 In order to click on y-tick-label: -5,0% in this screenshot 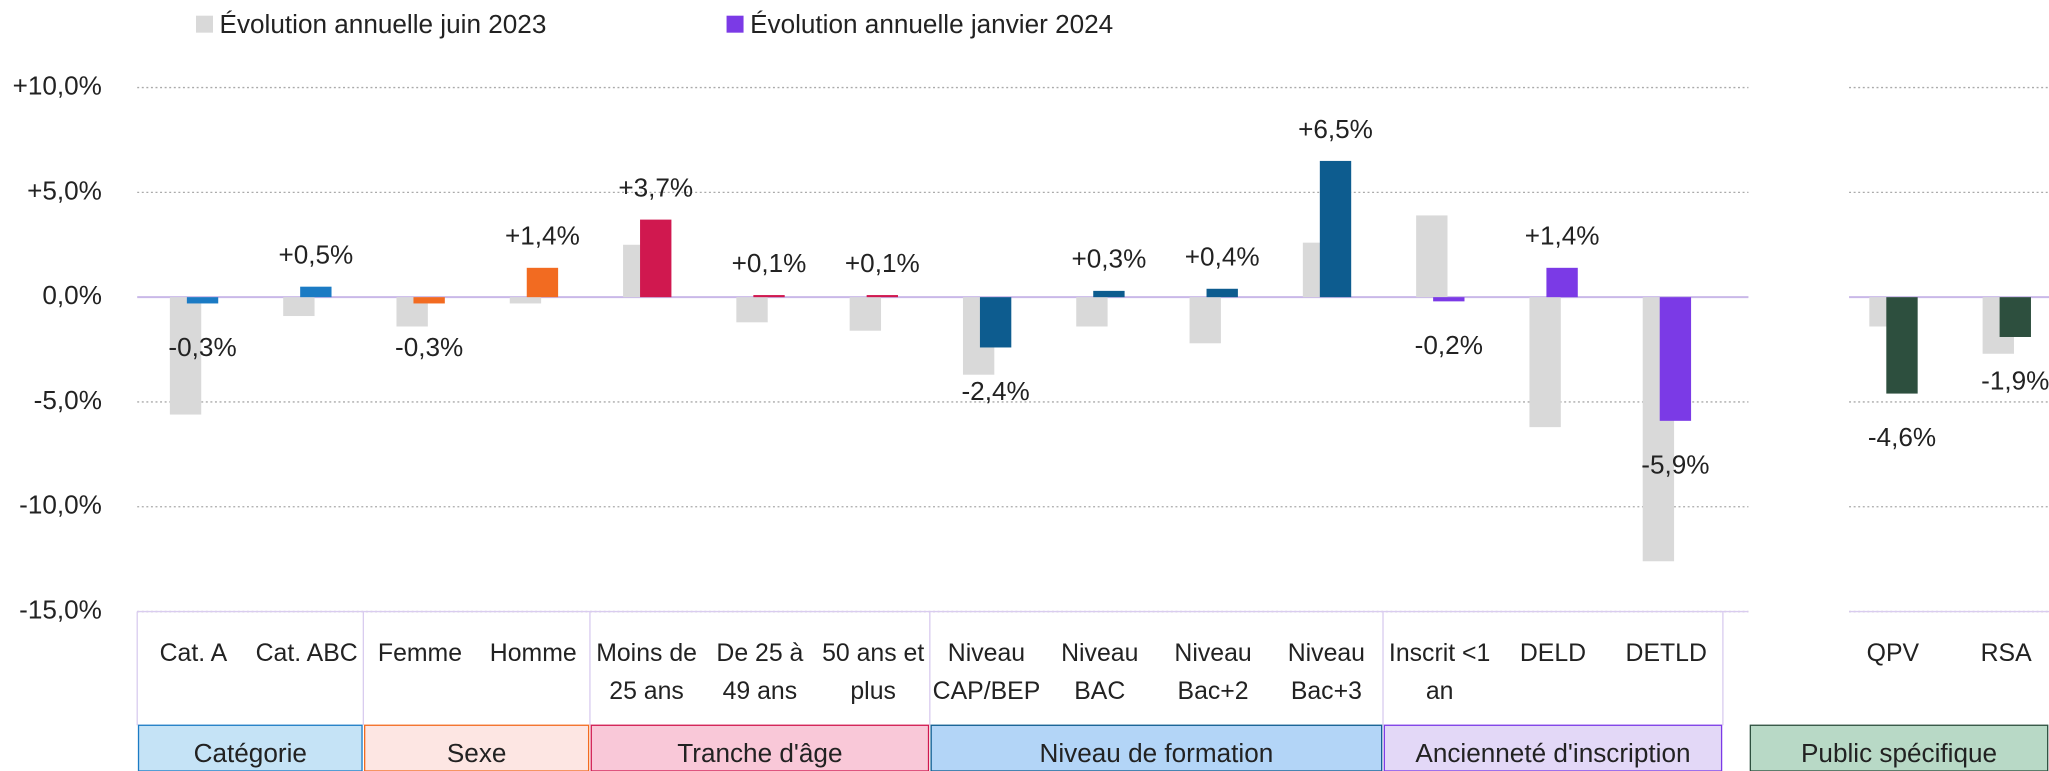, I will do `click(68, 400)`.